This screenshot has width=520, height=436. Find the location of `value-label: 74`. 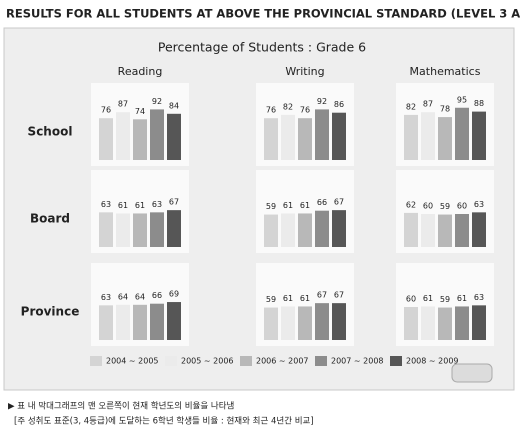

value-label: 74 is located at coordinates (140, 111).